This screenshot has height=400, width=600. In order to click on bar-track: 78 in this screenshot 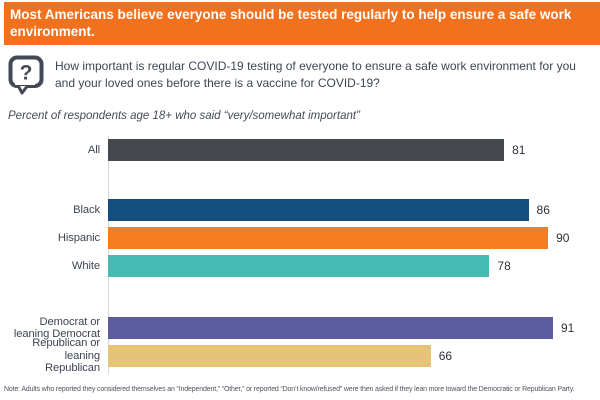, I will do `click(350, 266)`.